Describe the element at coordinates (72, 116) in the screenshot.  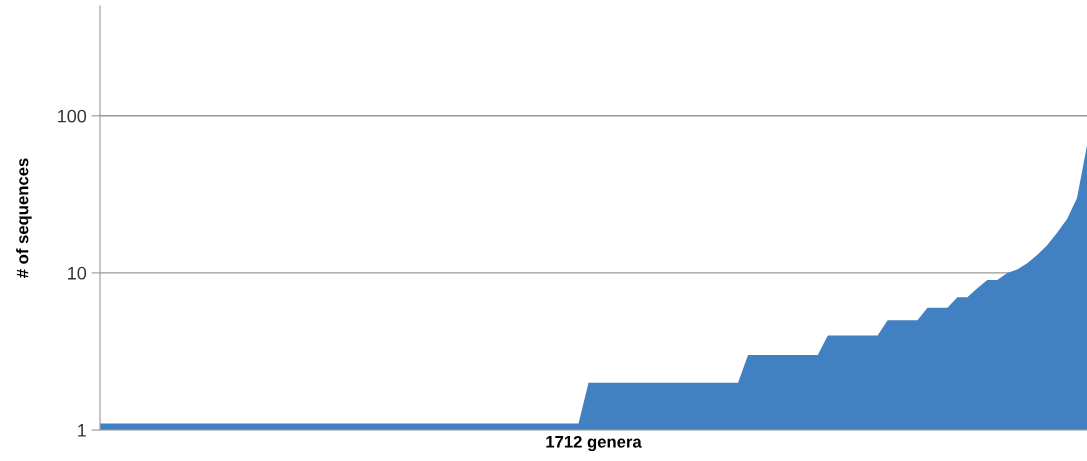
I see `y-tick-label: 100` at that location.